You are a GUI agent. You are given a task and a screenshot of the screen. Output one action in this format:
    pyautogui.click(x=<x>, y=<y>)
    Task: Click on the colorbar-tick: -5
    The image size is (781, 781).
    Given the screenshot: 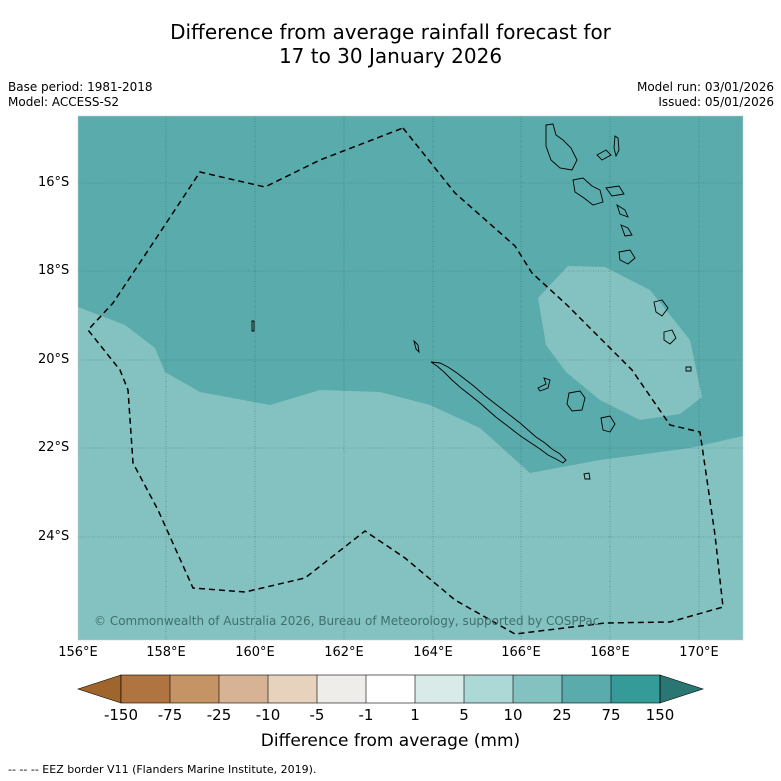 What is the action you would take?
    pyautogui.click(x=317, y=715)
    